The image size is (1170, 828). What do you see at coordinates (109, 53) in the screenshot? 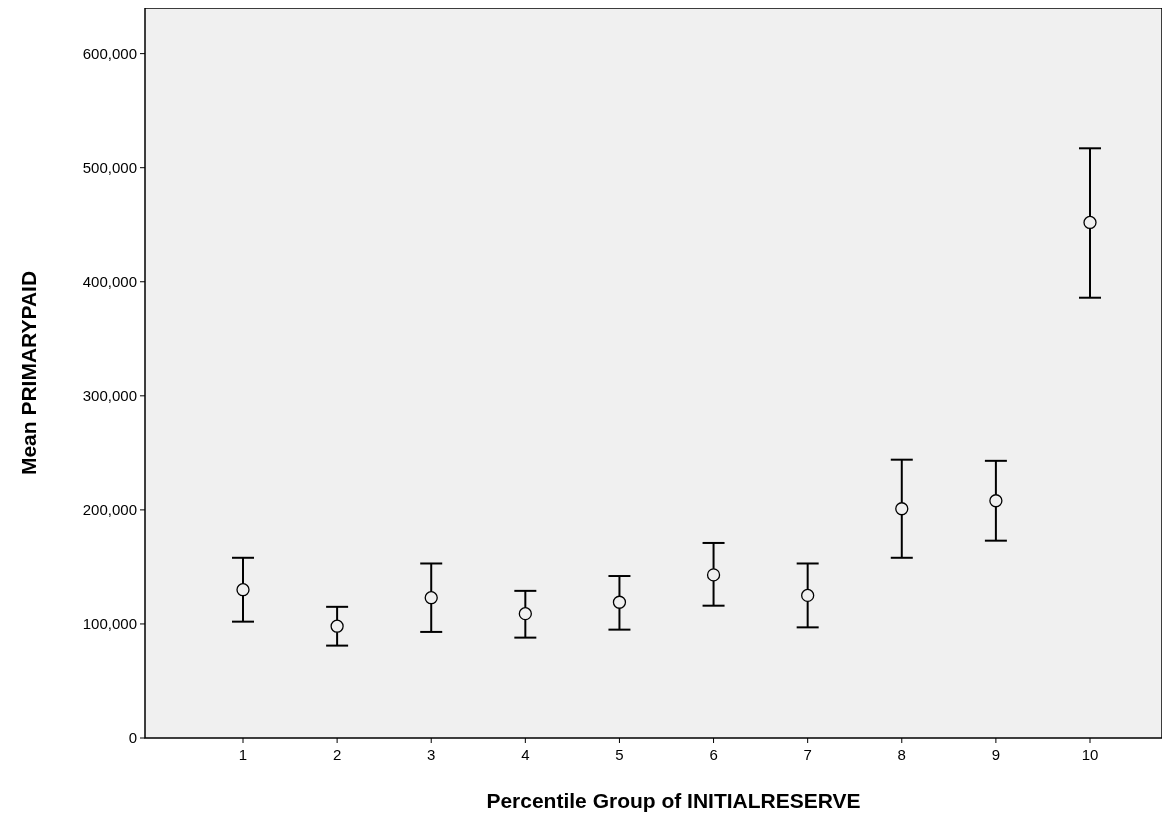
I see `y-tick-label: 600,000` at bounding box center [109, 53].